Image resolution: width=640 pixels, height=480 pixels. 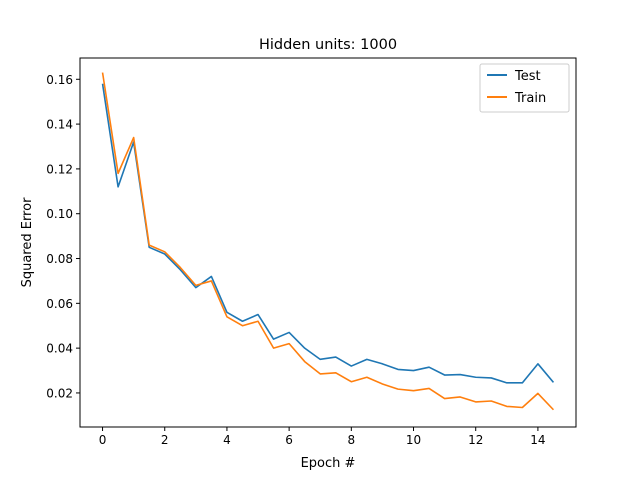 I want to click on x-tick-label: 4, so click(x=227, y=440).